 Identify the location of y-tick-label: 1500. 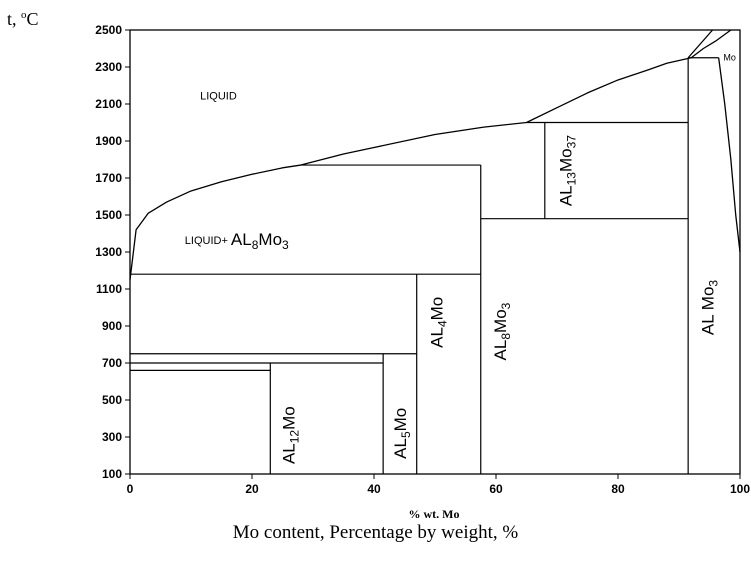
(108, 215).